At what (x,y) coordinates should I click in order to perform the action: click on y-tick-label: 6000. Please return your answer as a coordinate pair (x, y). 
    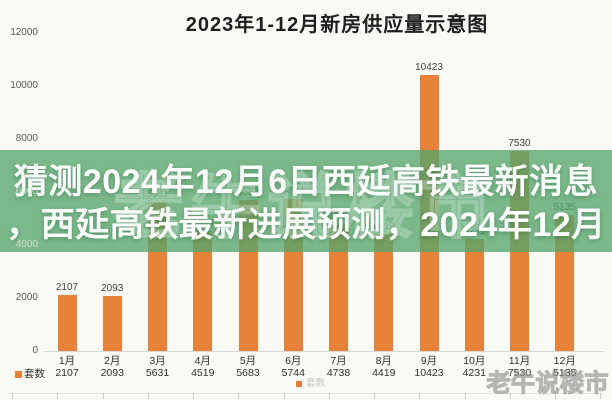
    Looking at the image, I should click on (26, 191).